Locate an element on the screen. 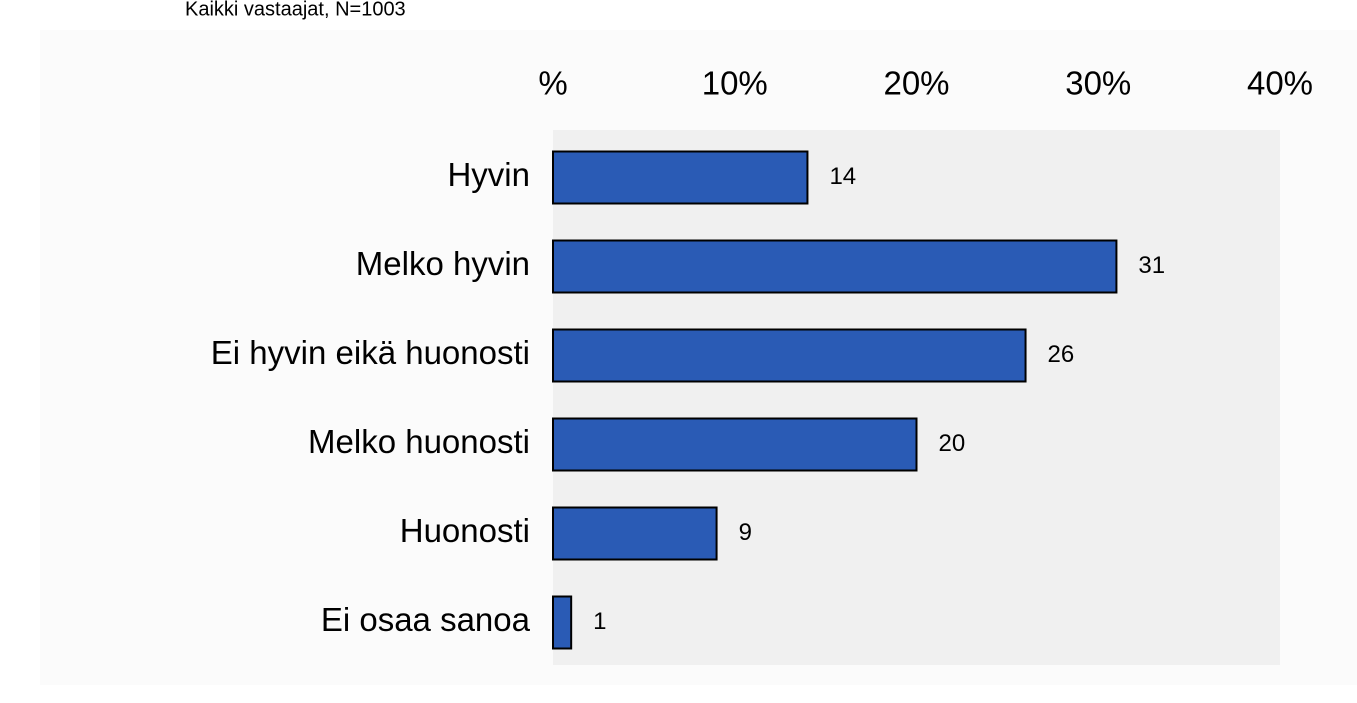 The height and width of the screenshot is (703, 1357). value-label: 31 is located at coordinates (1151, 265).